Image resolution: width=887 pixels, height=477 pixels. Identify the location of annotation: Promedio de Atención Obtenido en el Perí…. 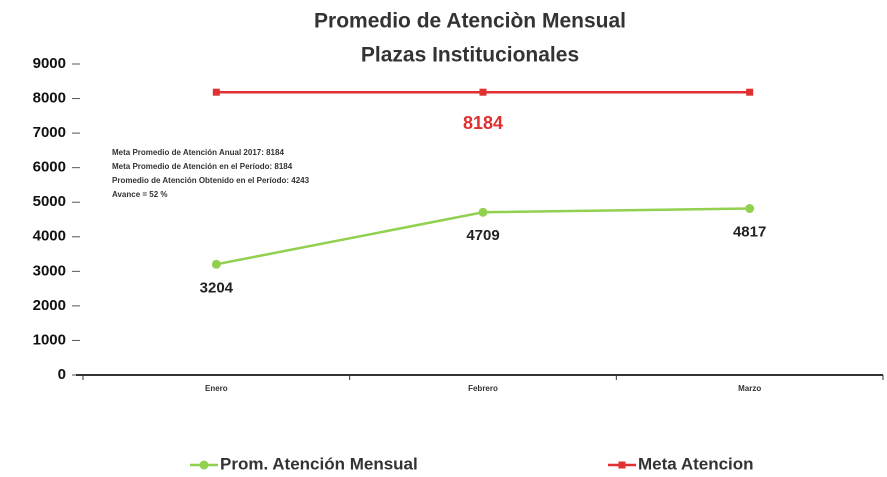
(211, 180).